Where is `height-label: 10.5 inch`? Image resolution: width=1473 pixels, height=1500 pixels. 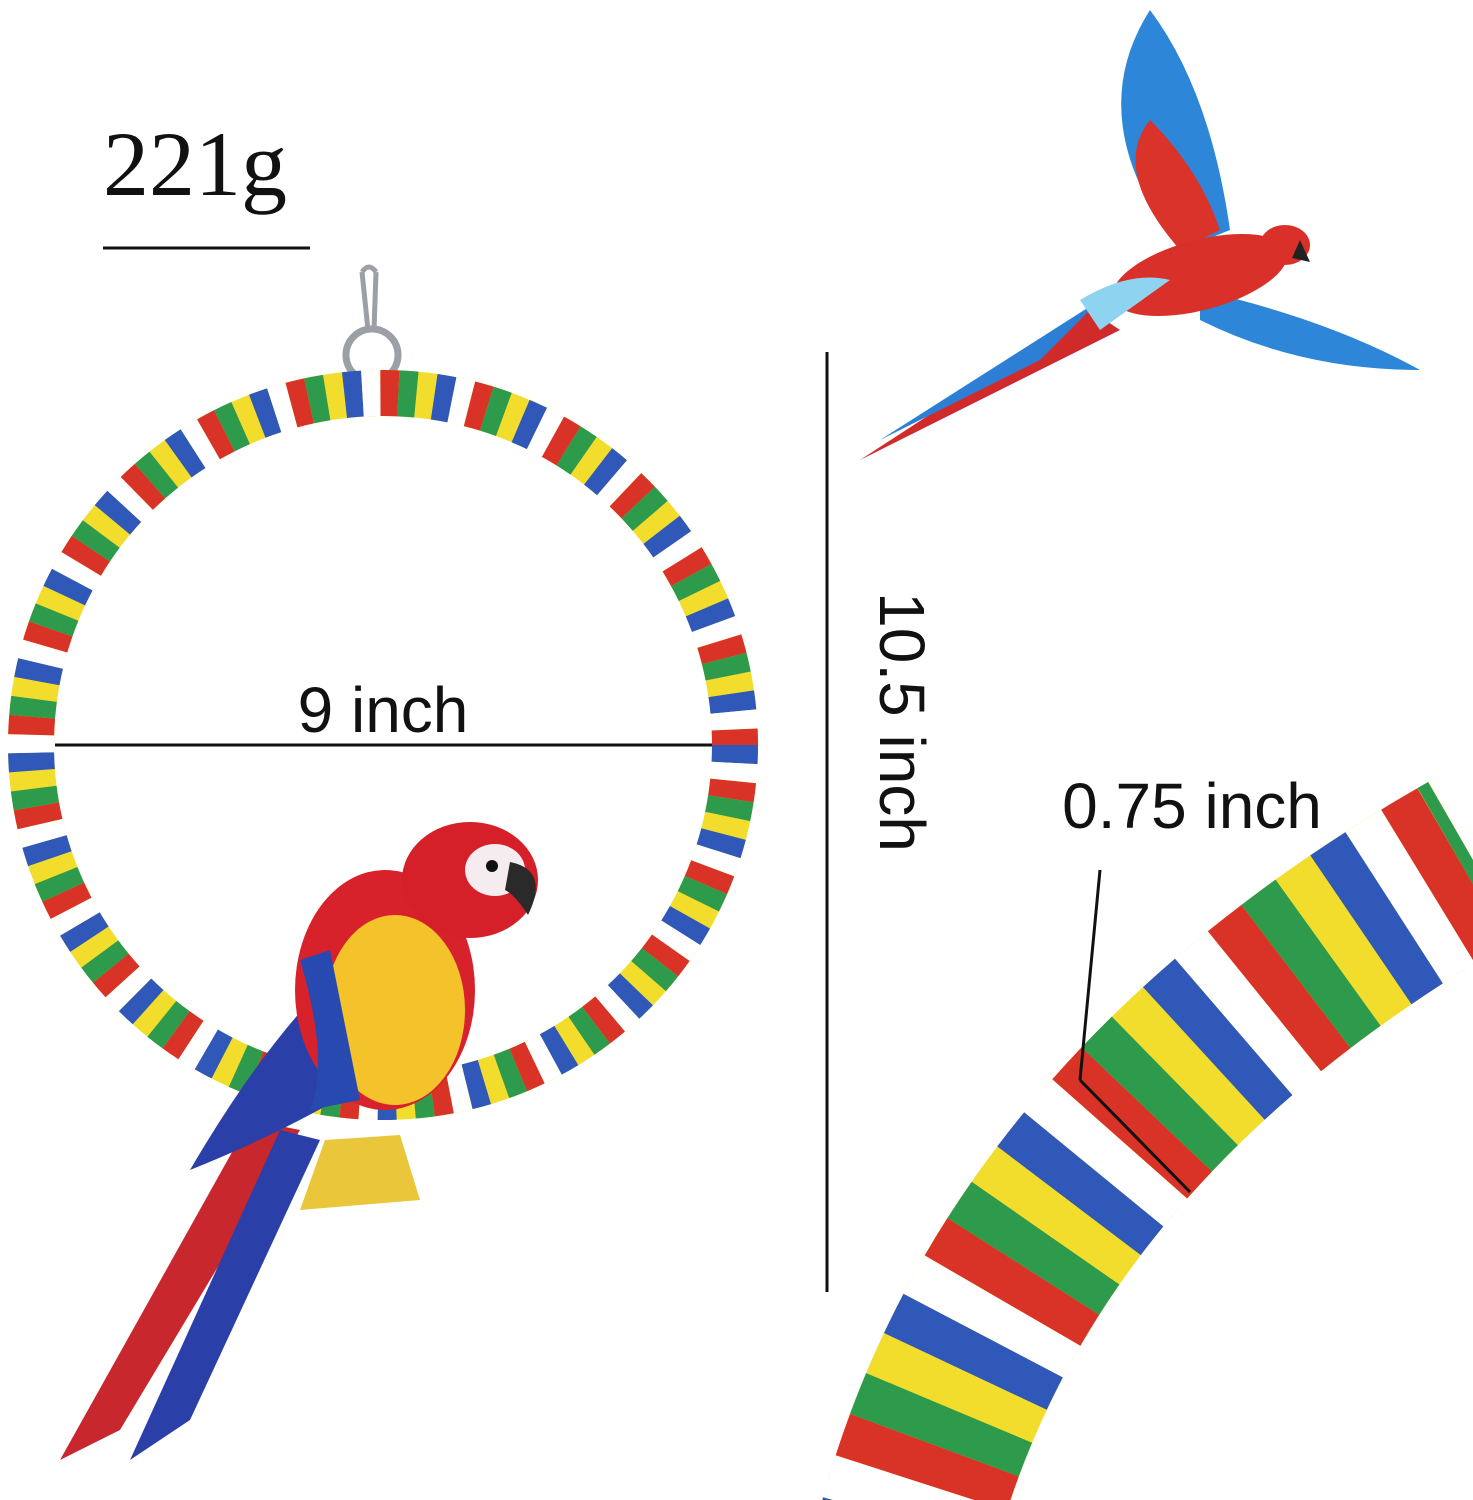 height-label: 10.5 inch is located at coordinates (902, 722).